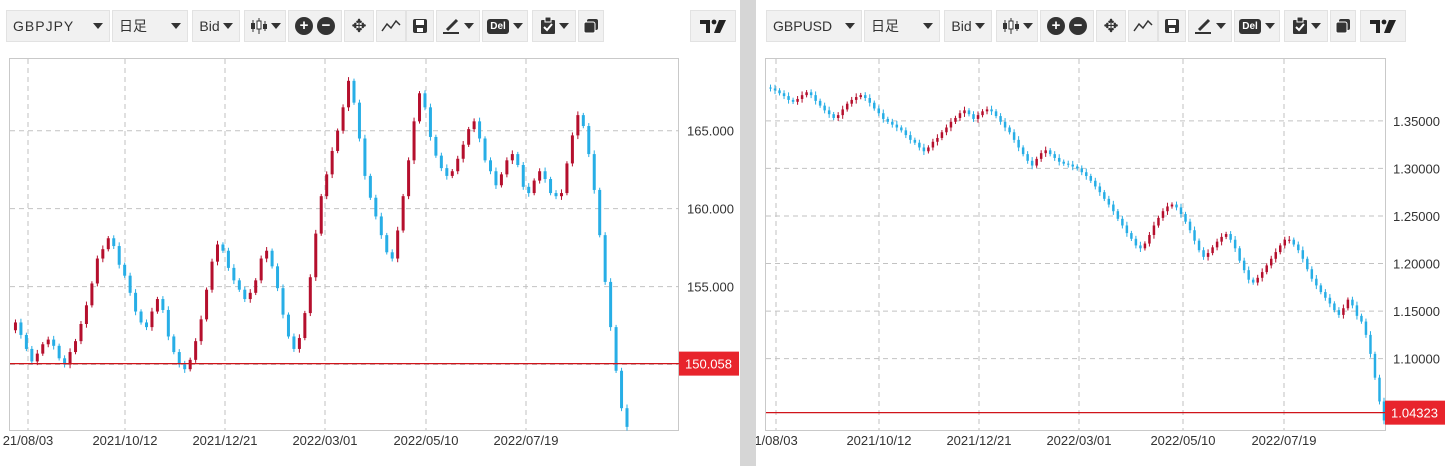 The height and width of the screenshot is (466, 1453). What do you see at coordinates (709, 363) in the screenshot?
I see `current-price-badge` at bounding box center [709, 363].